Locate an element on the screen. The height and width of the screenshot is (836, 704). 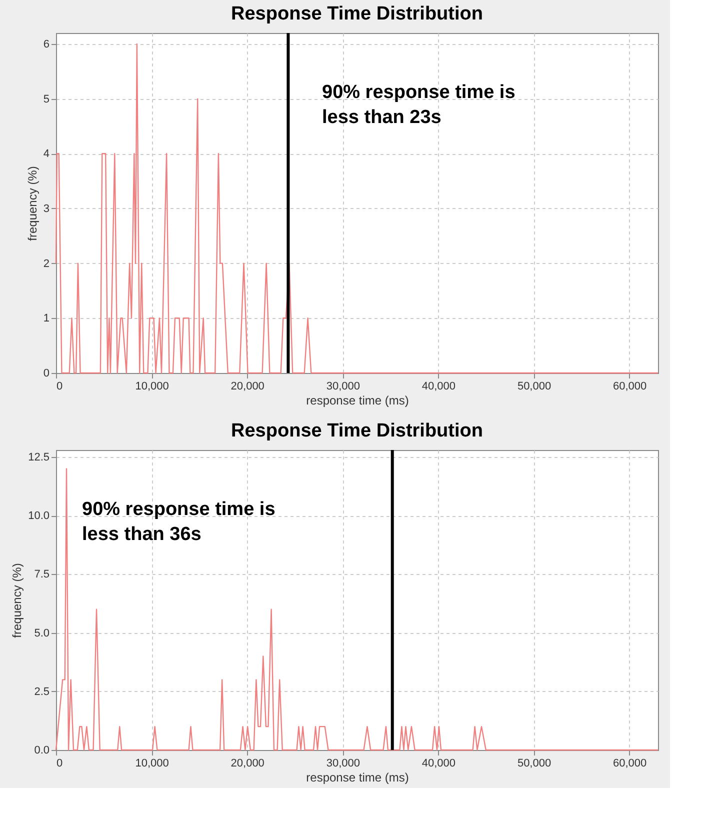
annotation: 90% response time is less than 36s is located at coordinates (179, 522).